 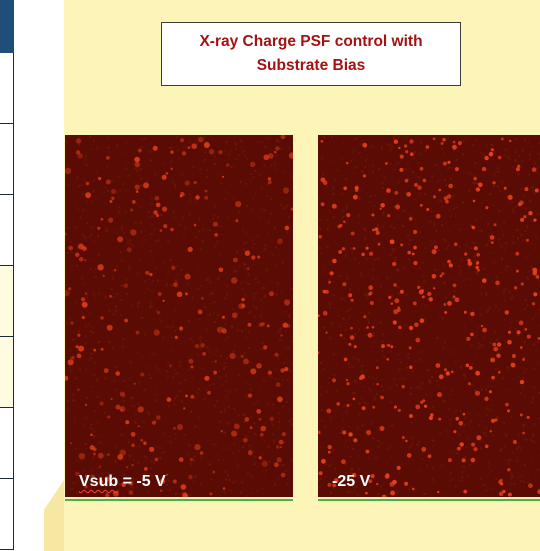 What do you see at coordinates (99, 481) in the screenshot?
I see `image-label-prefix: Vsub` at bounding box center [99, 481].